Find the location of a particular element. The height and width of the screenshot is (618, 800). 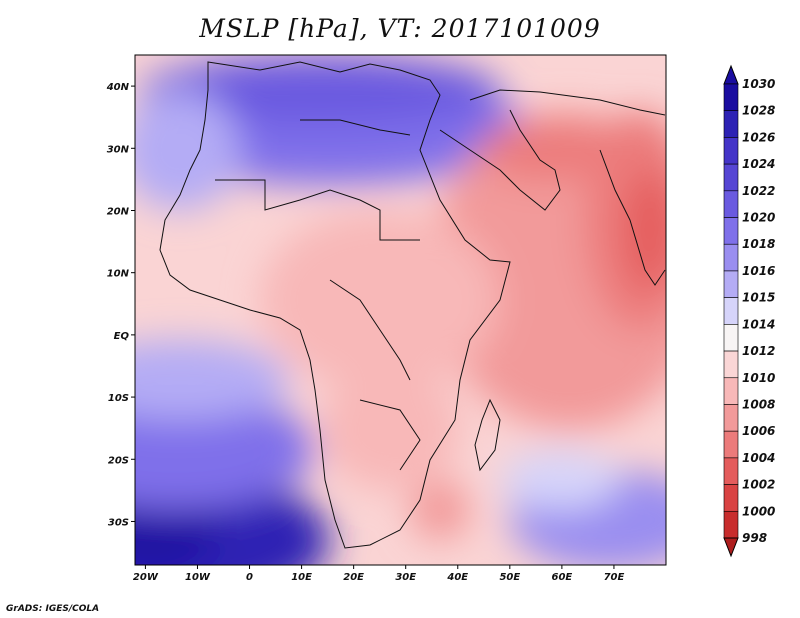

colorbar-label: 1016 is located at coordinates (758, 271).